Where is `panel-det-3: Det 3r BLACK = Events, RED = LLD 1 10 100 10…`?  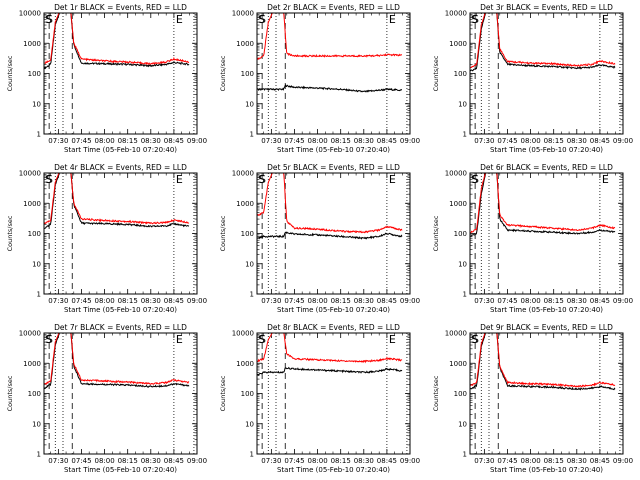
panel-det-3: Det 3r BLACK = Events, RED = LLD 1 10 100 10… is located at coordinates (532, 78).